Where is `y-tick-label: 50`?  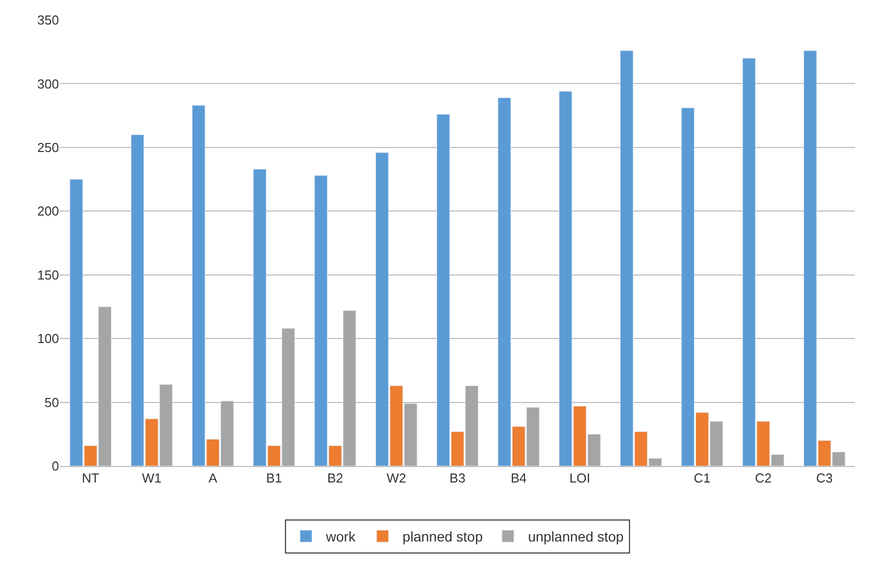
y-tick-label: 50 is located at coordinates (51, 402).